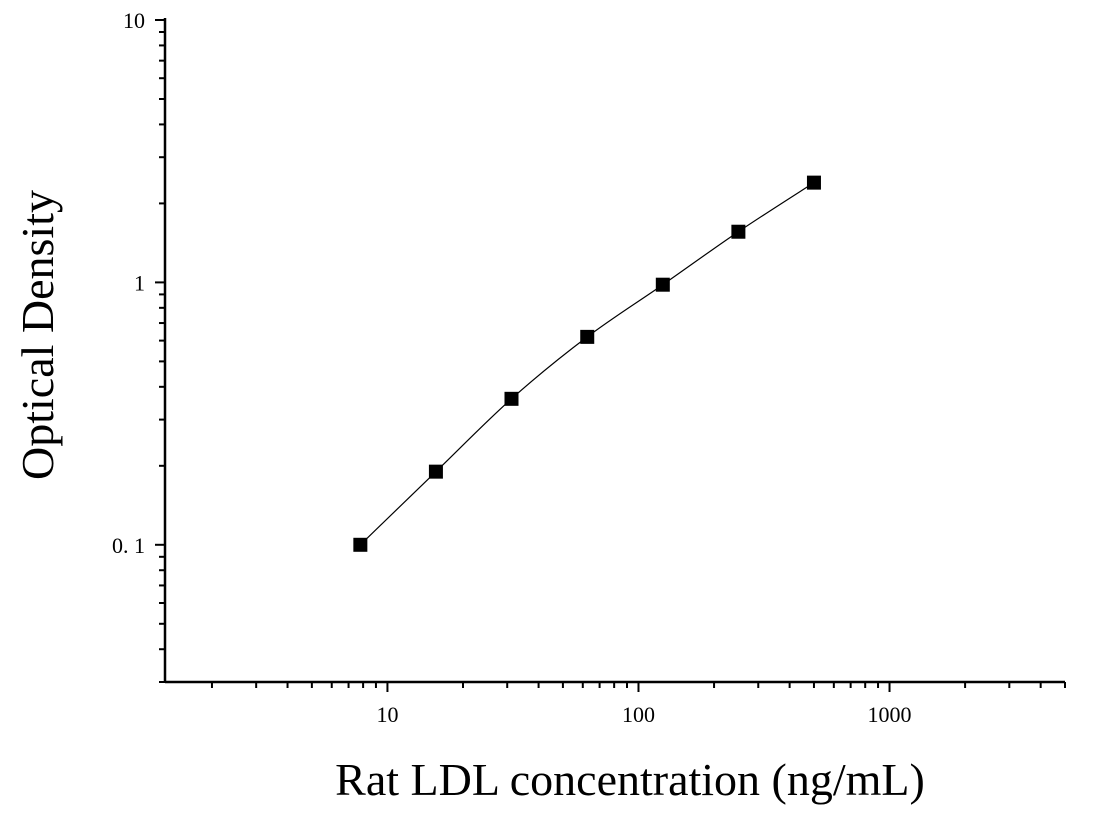 The width and height of the screenshot is (1095, 815). What do you see at coordinates (139, 282) in the screenshot?
I see `y-tick-label: 1` at bounding box center [139, 282].